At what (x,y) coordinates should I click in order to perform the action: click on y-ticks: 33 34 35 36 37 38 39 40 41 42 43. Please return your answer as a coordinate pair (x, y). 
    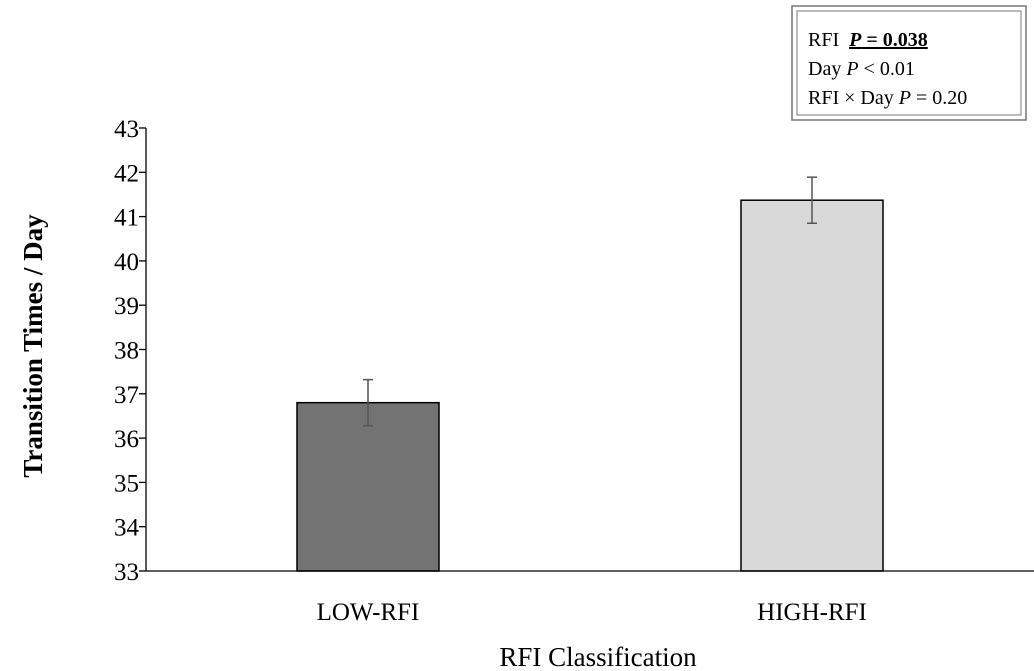
    Looking at the image, I should click on (130, 351).